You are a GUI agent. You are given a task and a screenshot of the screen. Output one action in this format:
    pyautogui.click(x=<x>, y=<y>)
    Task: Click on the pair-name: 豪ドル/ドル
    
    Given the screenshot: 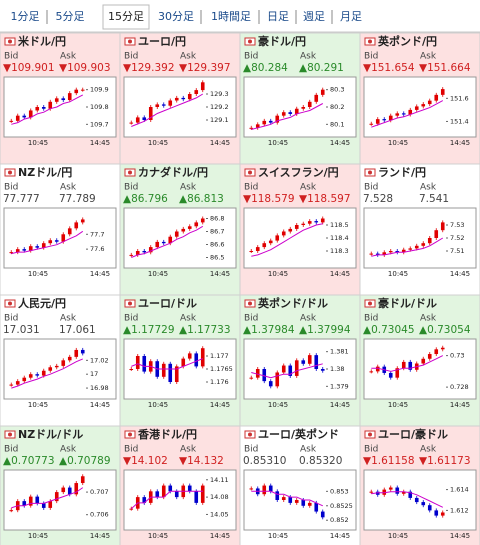 What is the action you would take?
    pyautogui.click(x=407, y=303)
    